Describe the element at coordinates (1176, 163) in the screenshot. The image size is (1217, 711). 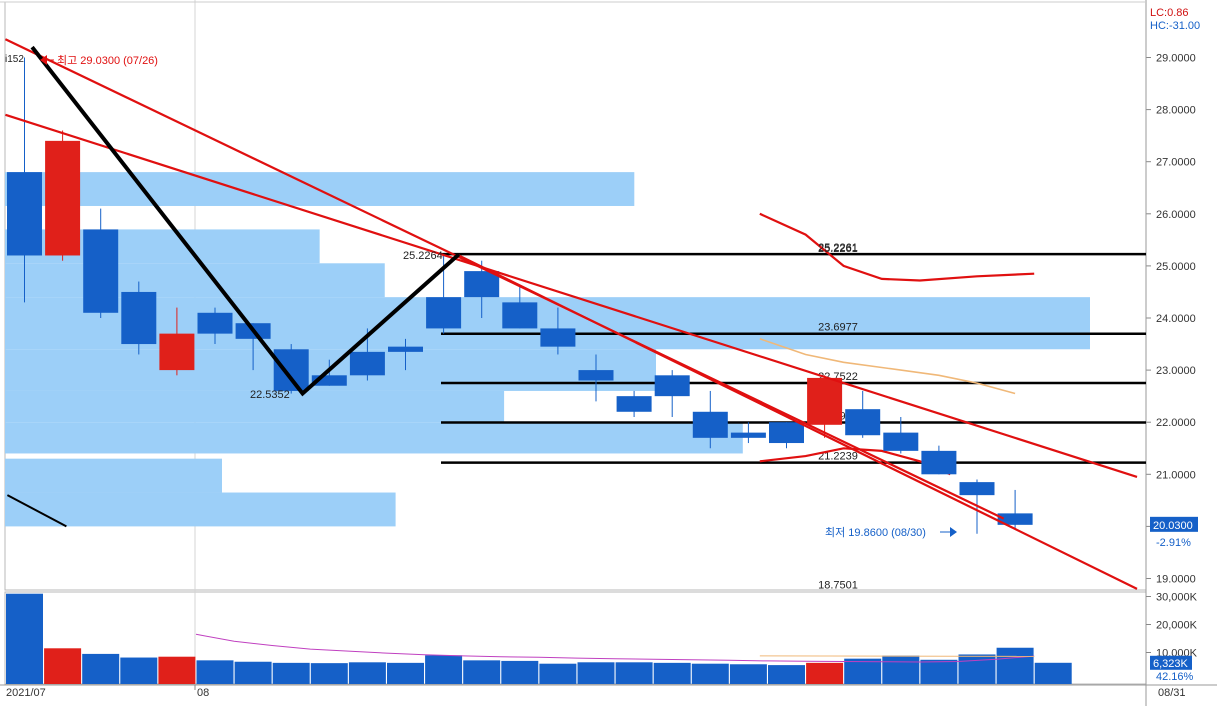
I see `y-tick-label: 27.0000` at that location.